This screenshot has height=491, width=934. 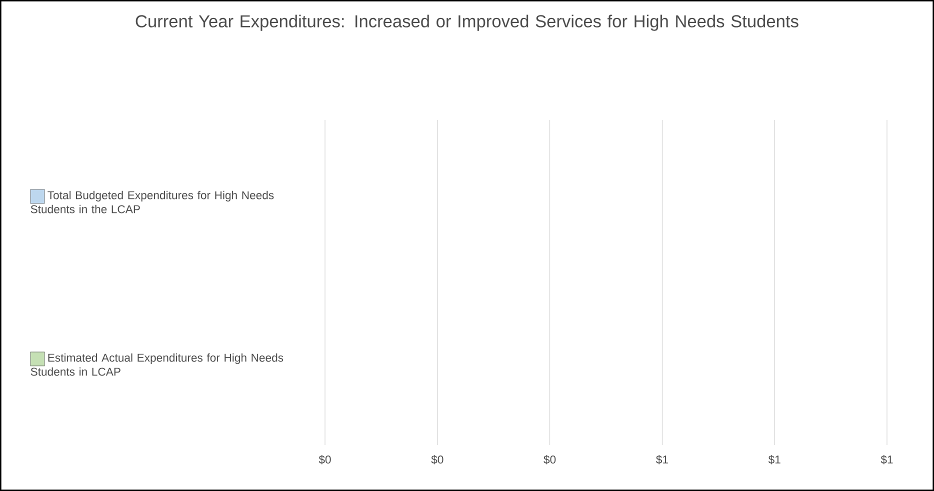 I want to click on y-tick-label: Estimated Actual Expenditures for High Needs Students in LCAP, so click(x=157, y=364).